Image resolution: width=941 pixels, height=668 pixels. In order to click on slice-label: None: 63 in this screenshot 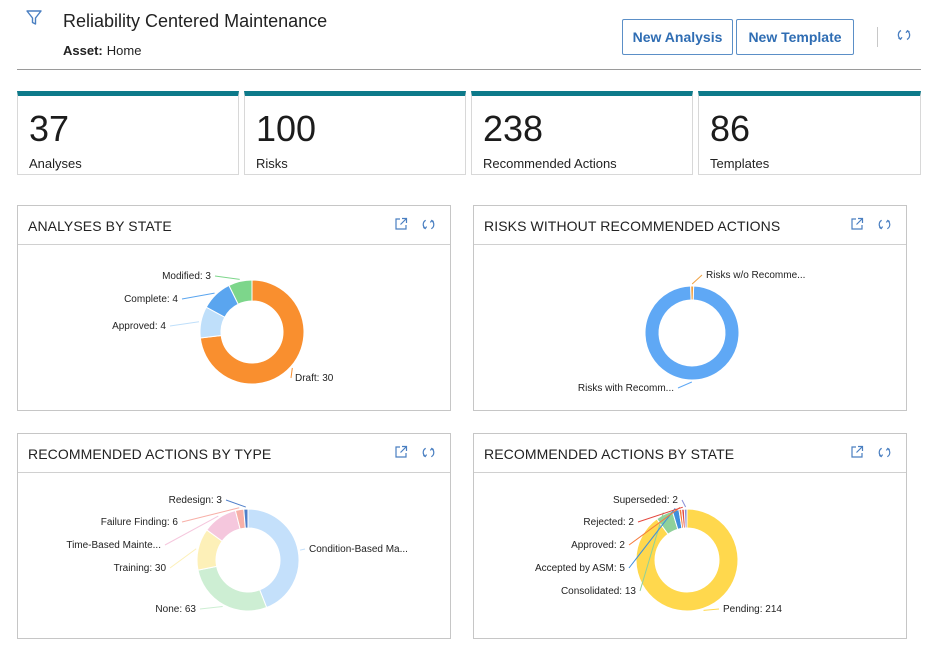, I will do `click(175, 609)`.